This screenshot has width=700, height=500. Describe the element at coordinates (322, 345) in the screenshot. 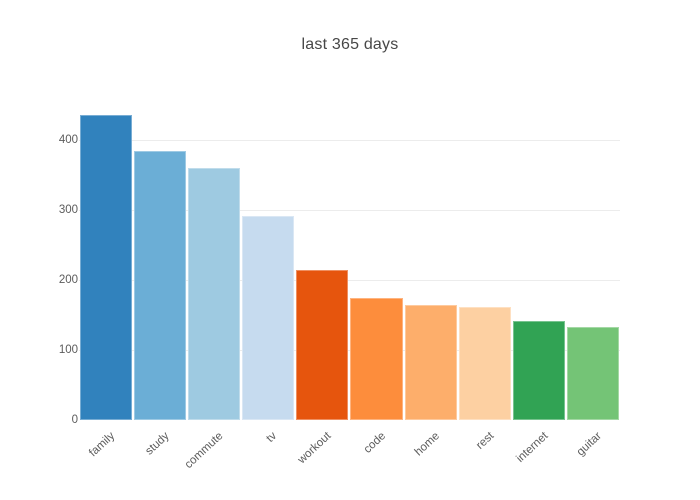

I see `bar-workout` at that location.